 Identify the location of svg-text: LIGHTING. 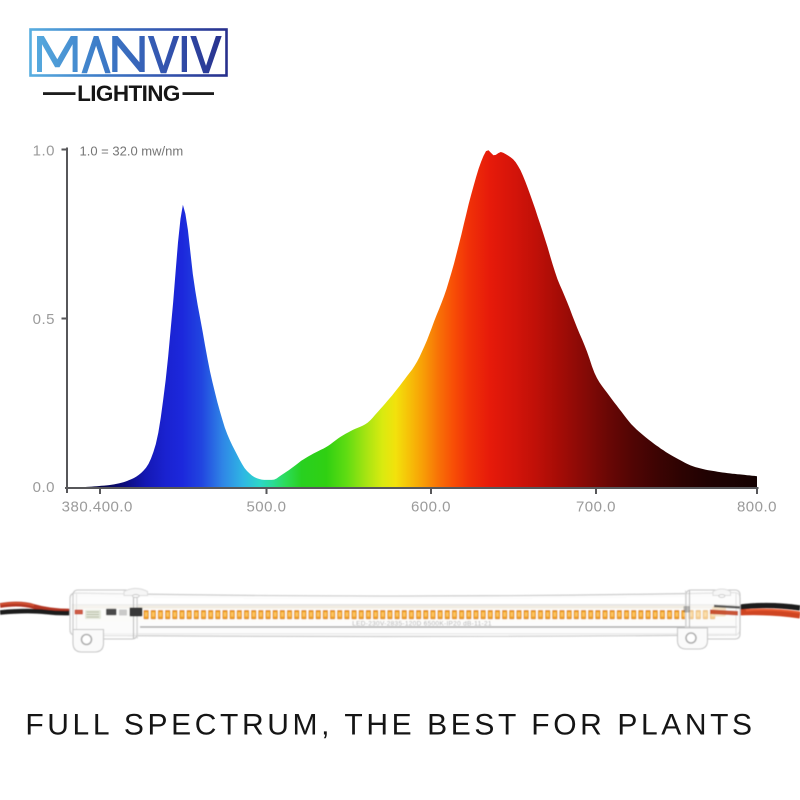
(128, 93).